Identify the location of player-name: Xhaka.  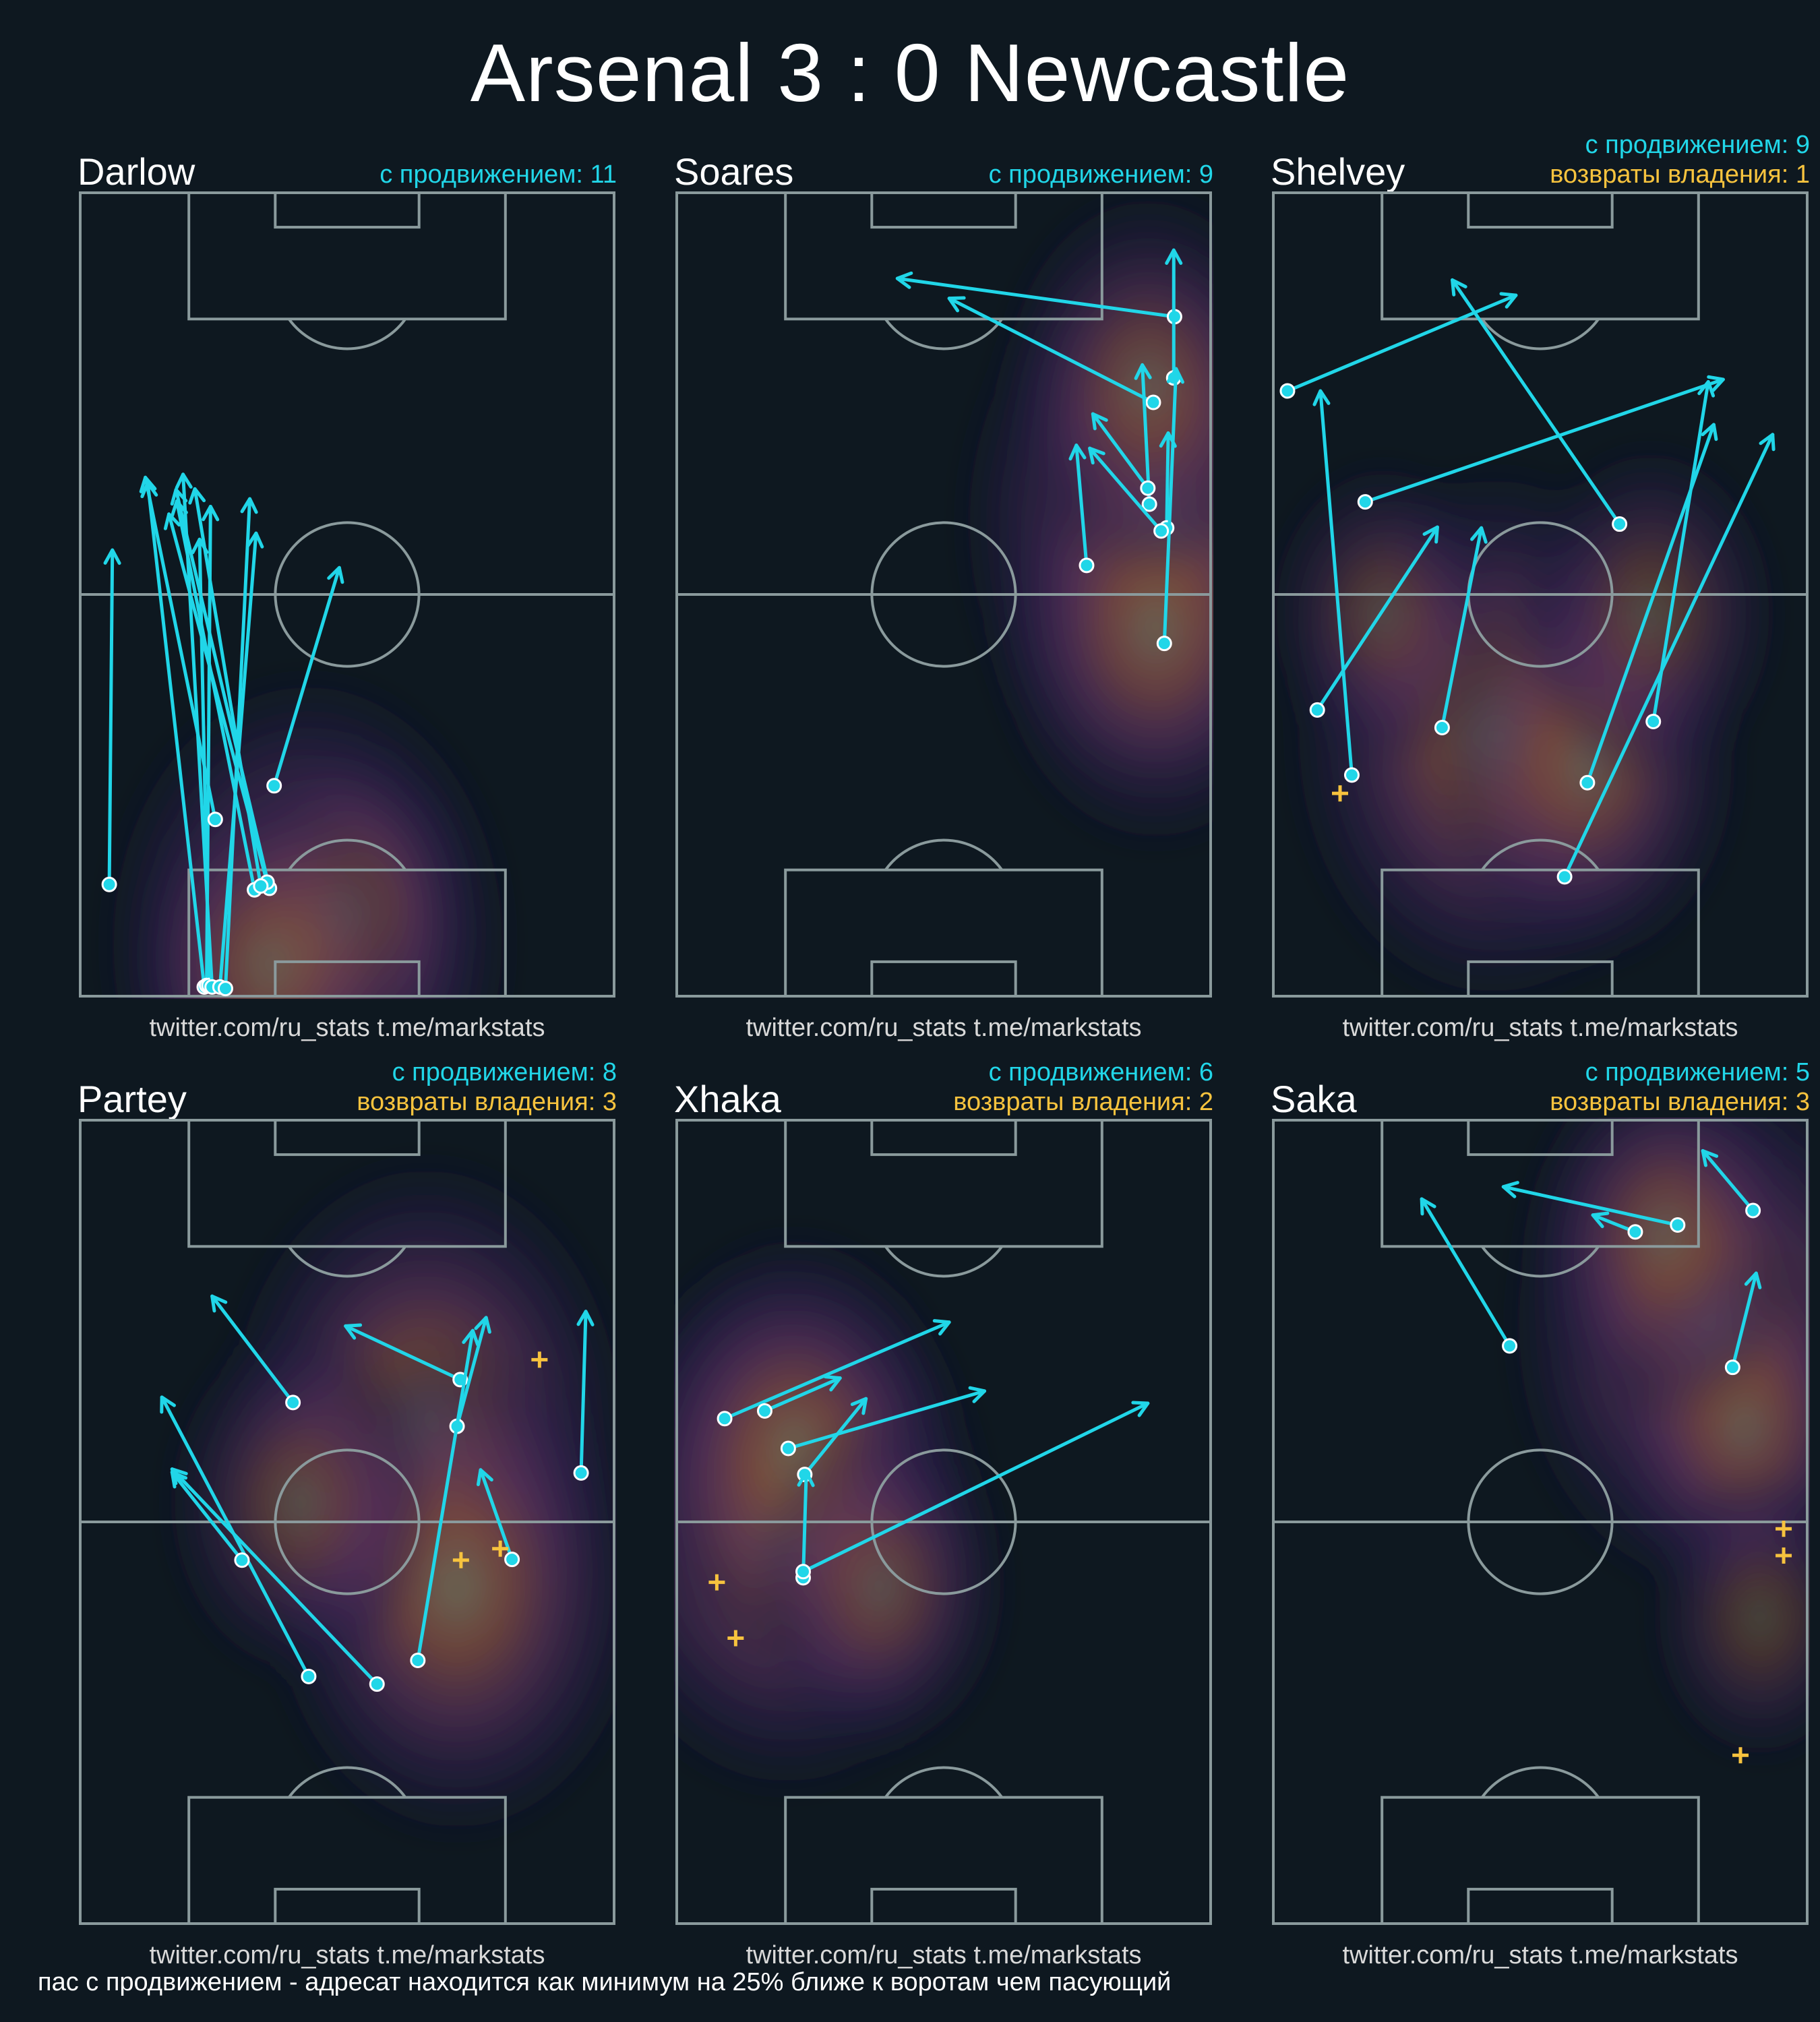
(727, 1099).